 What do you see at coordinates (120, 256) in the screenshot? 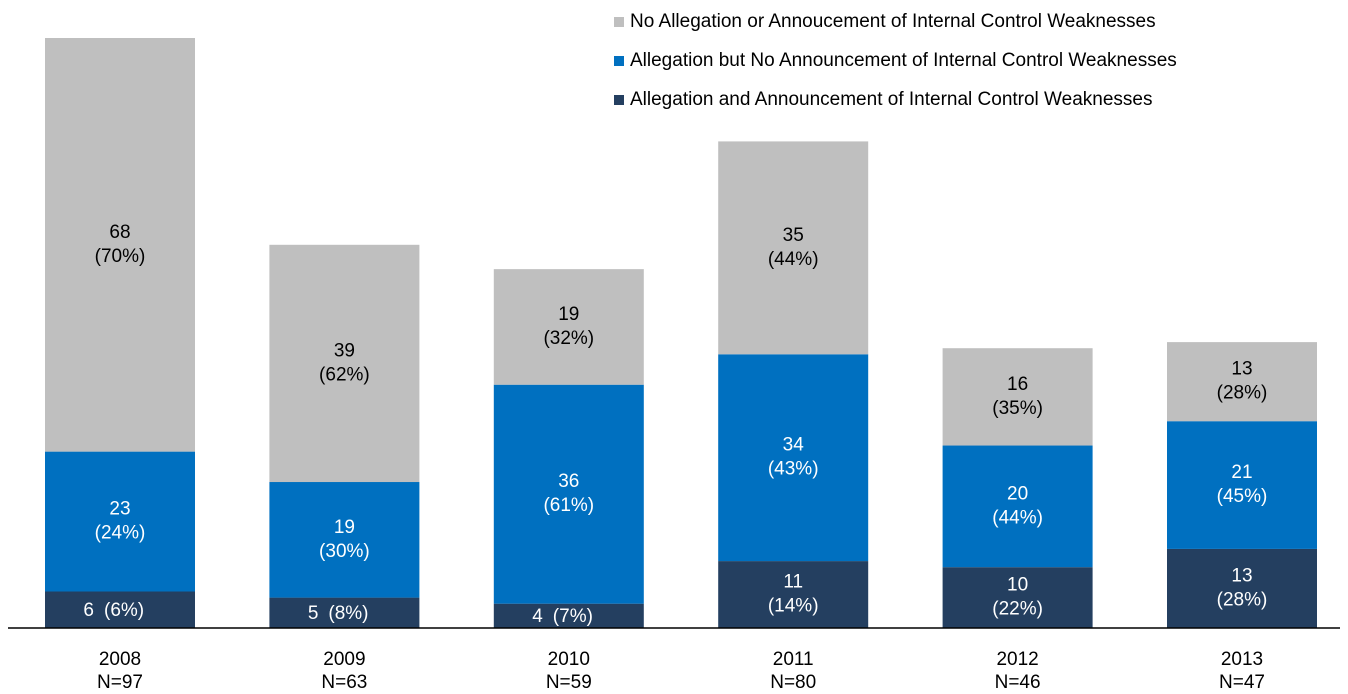
I see `percent-label: (70%)` at bounding box center [120, 256].